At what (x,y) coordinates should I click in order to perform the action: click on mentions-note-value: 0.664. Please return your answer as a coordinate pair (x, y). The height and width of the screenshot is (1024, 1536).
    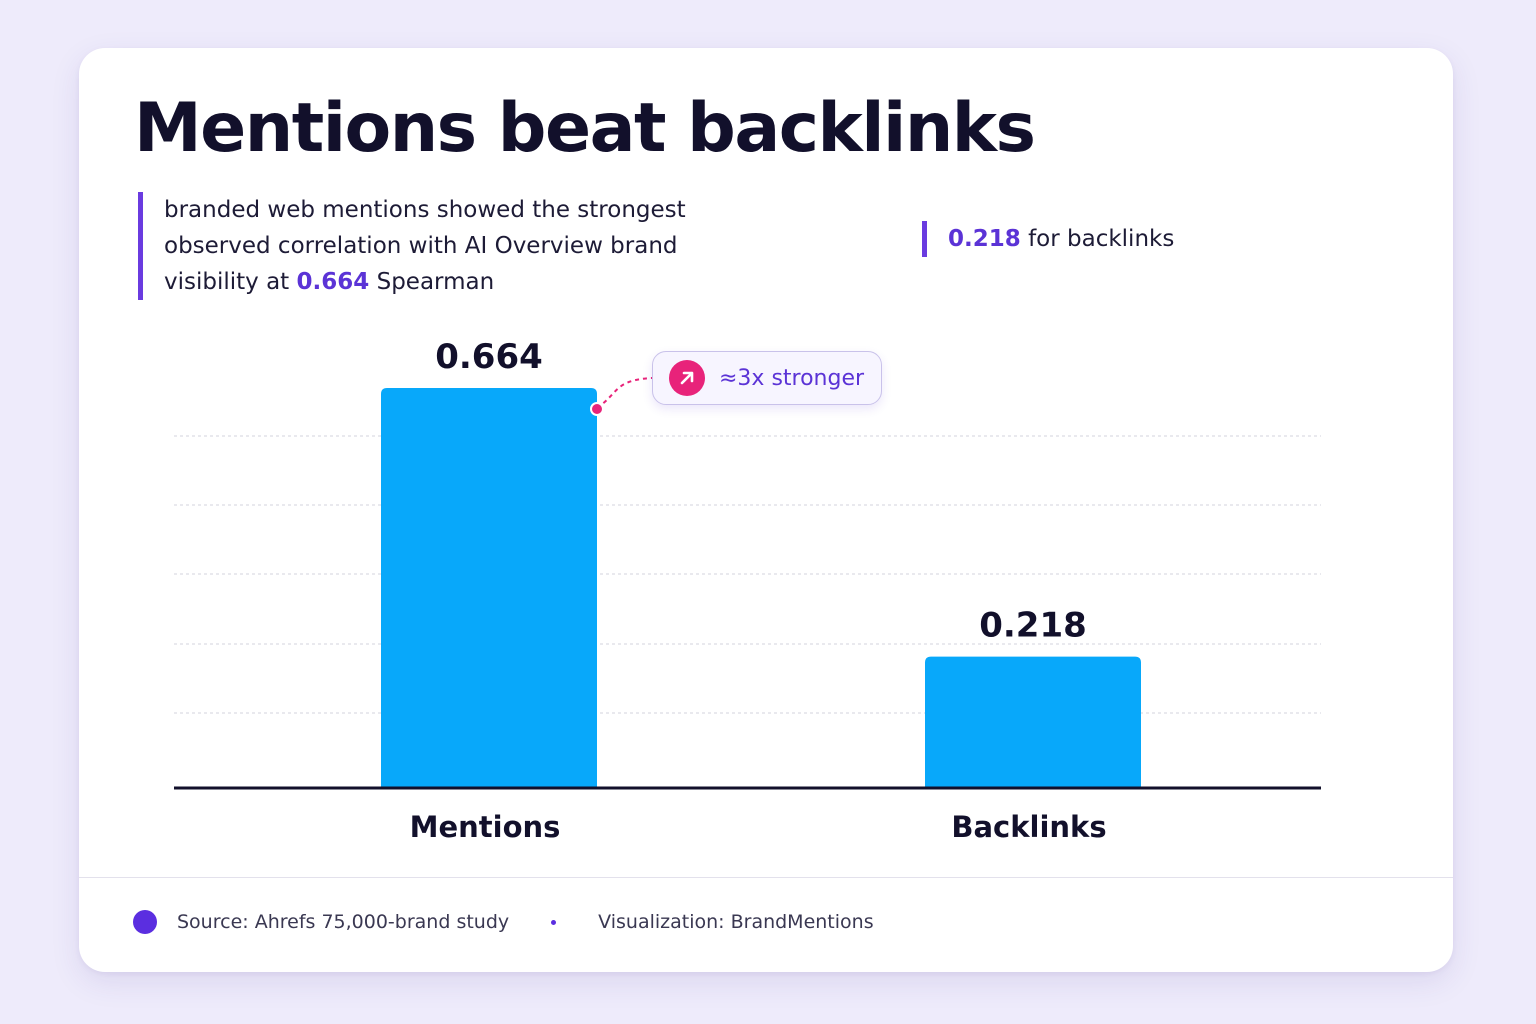
    Looking at the image, I should click on (333, 282).